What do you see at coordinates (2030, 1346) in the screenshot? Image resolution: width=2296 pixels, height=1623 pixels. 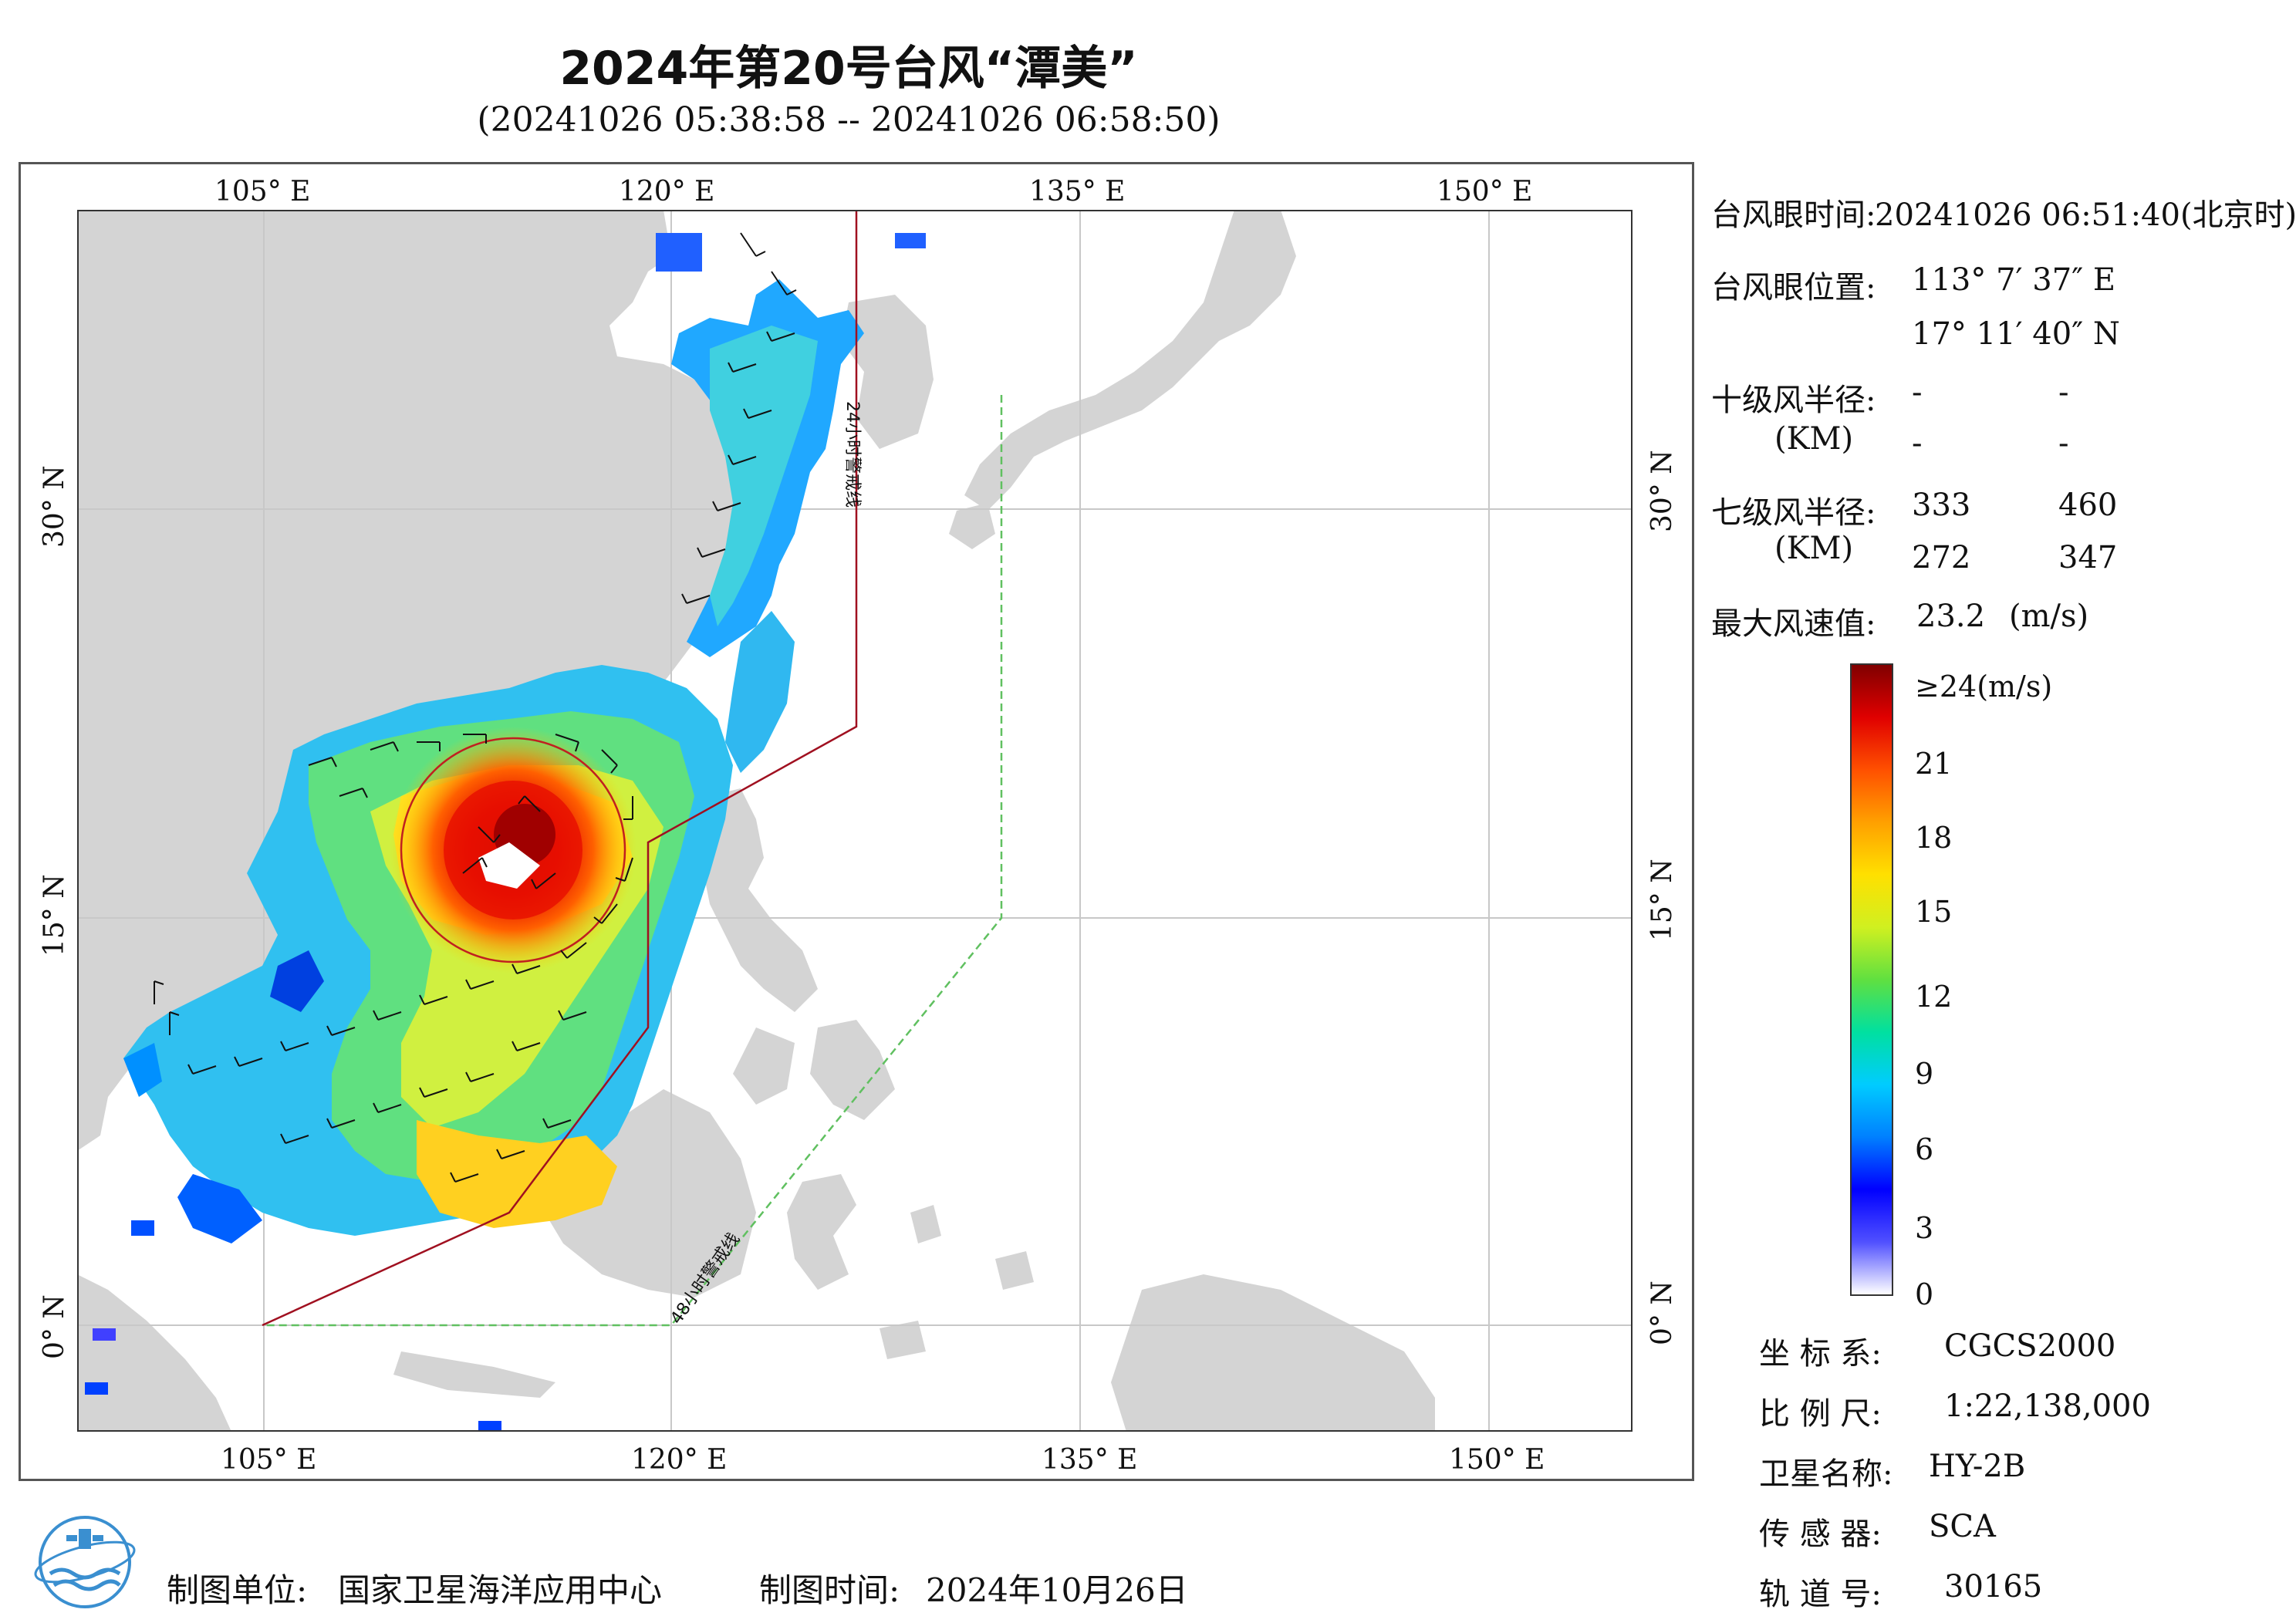 I see `crs-value: CGCS2000` at bounding box center [2030, 1346].